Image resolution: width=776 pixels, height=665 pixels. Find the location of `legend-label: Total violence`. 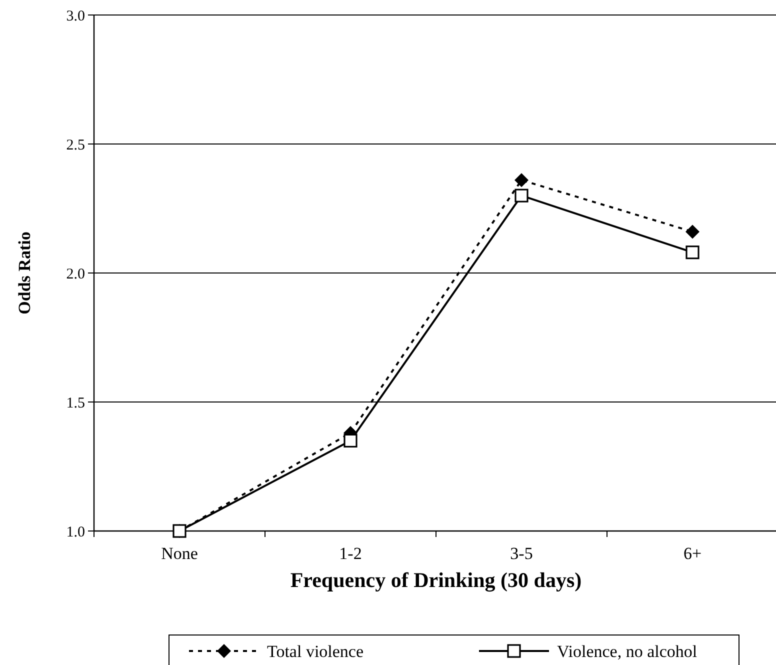

legend-label: Total violence is located at coordinates (315, 651).